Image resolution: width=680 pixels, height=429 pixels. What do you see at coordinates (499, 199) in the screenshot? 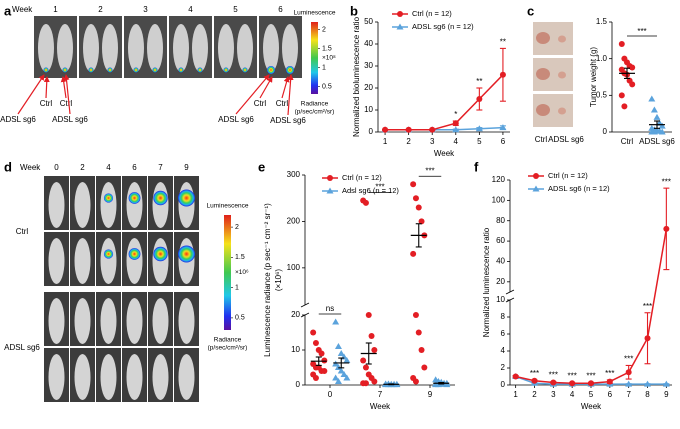
I see `y-tick-label: 100` at bounding box center [499, 199].